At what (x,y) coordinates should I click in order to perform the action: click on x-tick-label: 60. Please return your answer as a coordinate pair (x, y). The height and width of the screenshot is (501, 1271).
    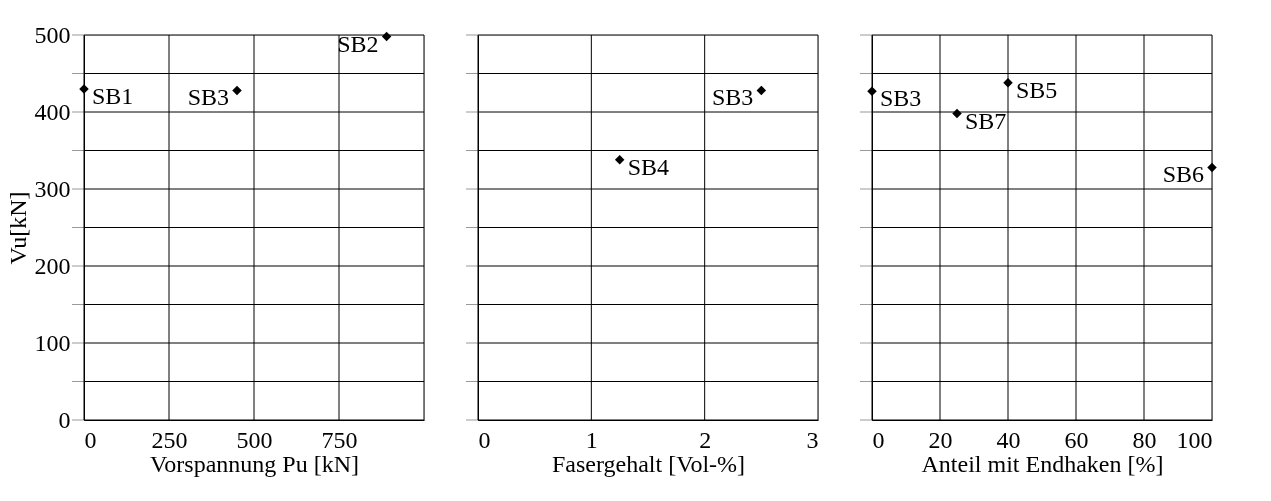
    Looking at the image, I should click on (1076, 439).